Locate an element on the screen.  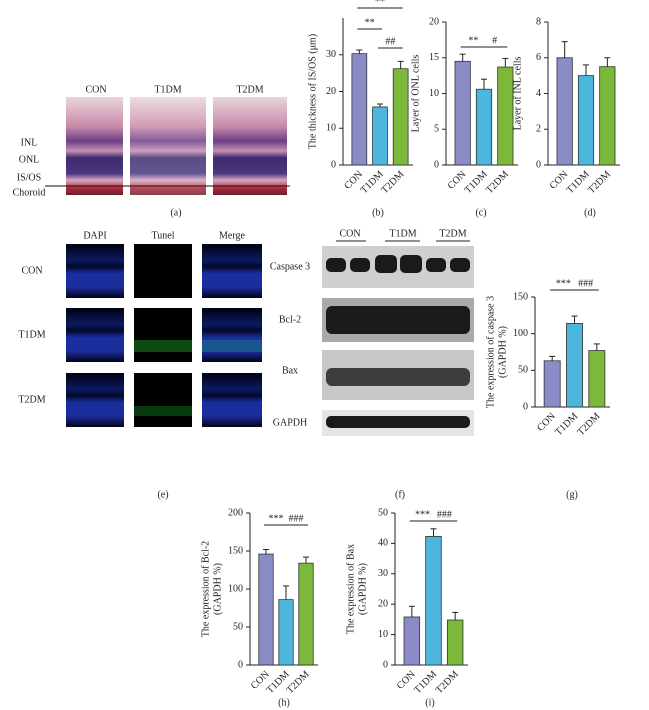
panel-label: (g) is located at coordinates (572, 494).